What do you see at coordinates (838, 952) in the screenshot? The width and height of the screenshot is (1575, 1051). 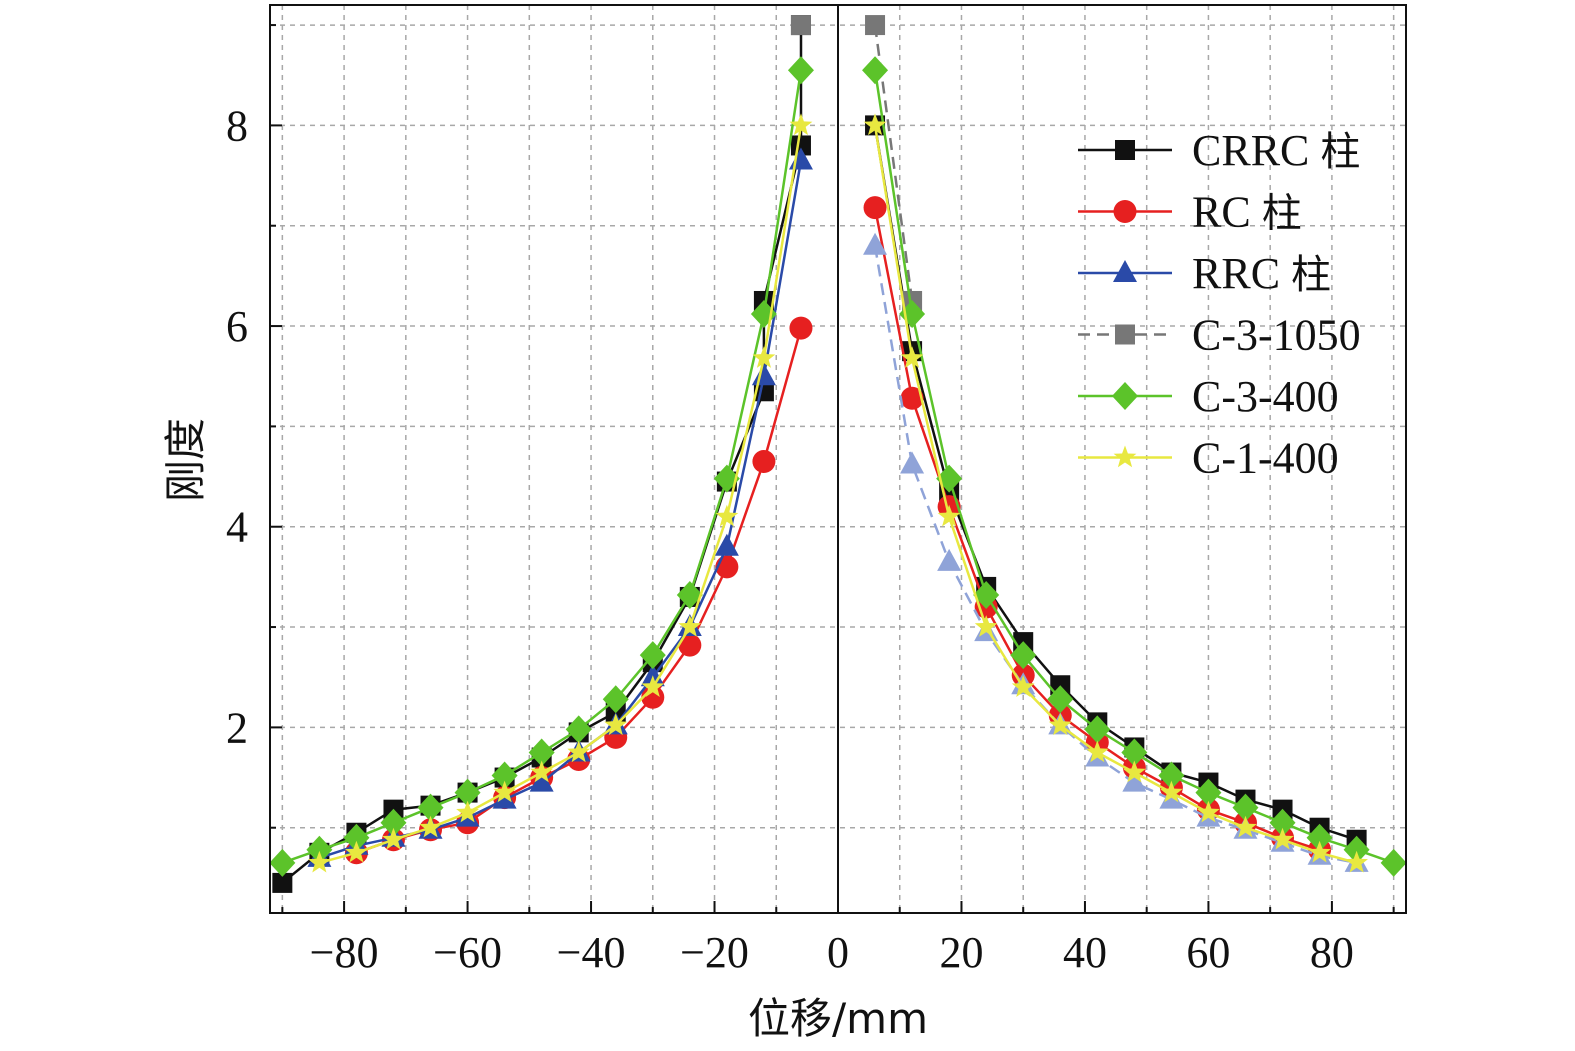 I see `x-tick-label: 0` at bounding box center [838, 952].